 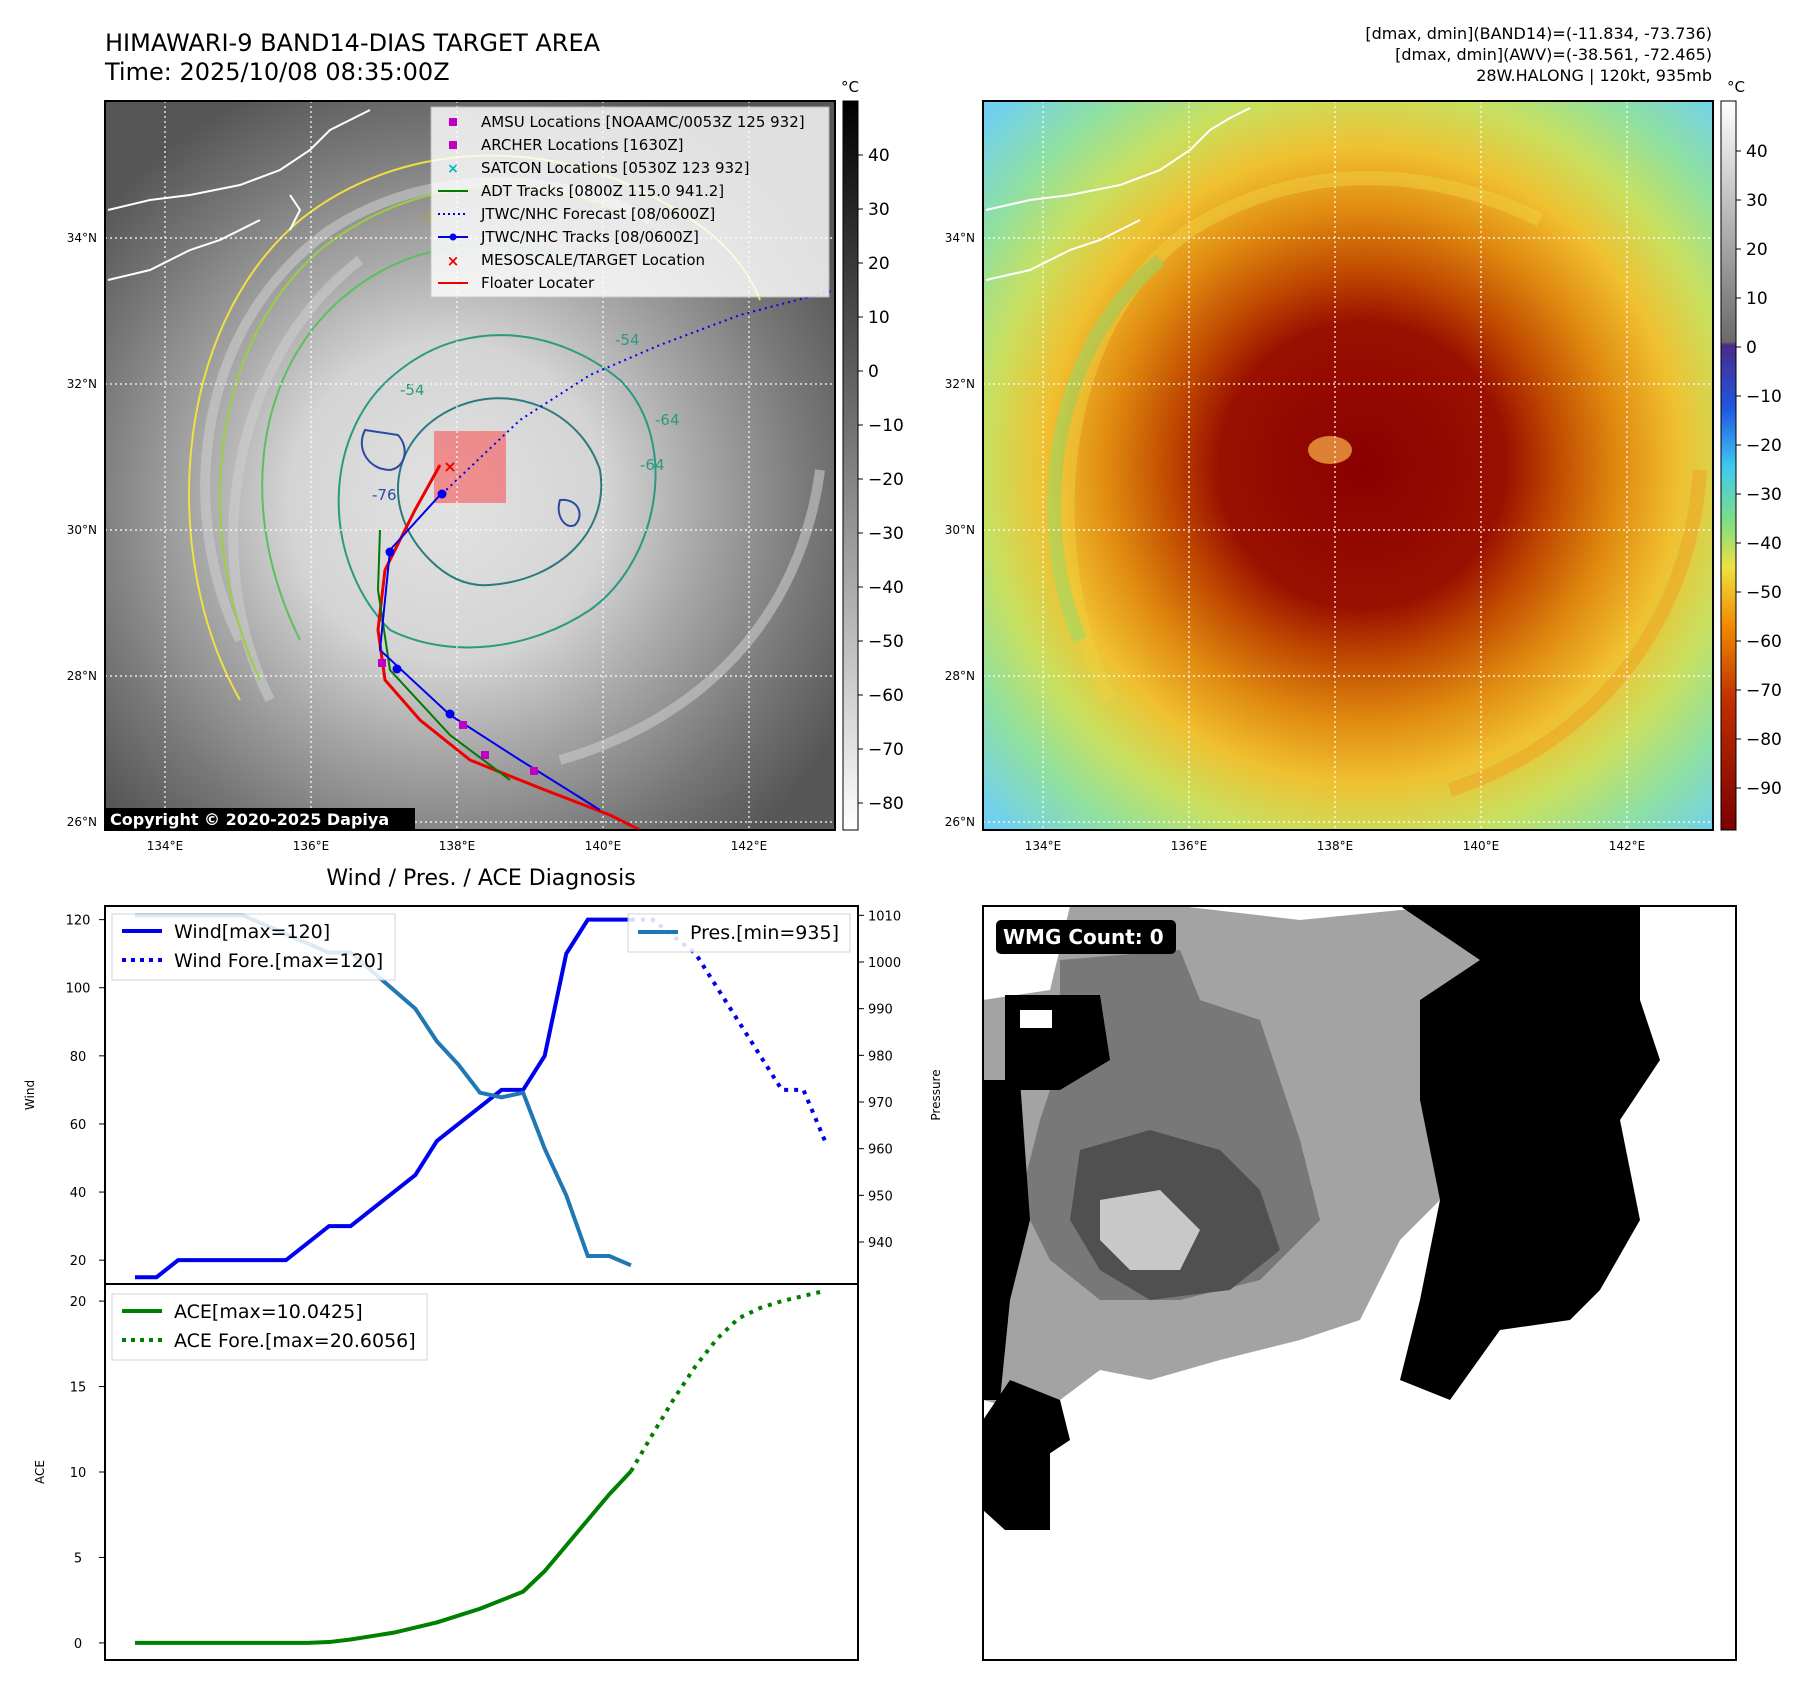 What do you see at coordinates (353, 43) in the screenshot?
I see `figure-title: HIMAWARI-9 BAND14-DIAS TARGET AREA` at bounding box center [353, 43].